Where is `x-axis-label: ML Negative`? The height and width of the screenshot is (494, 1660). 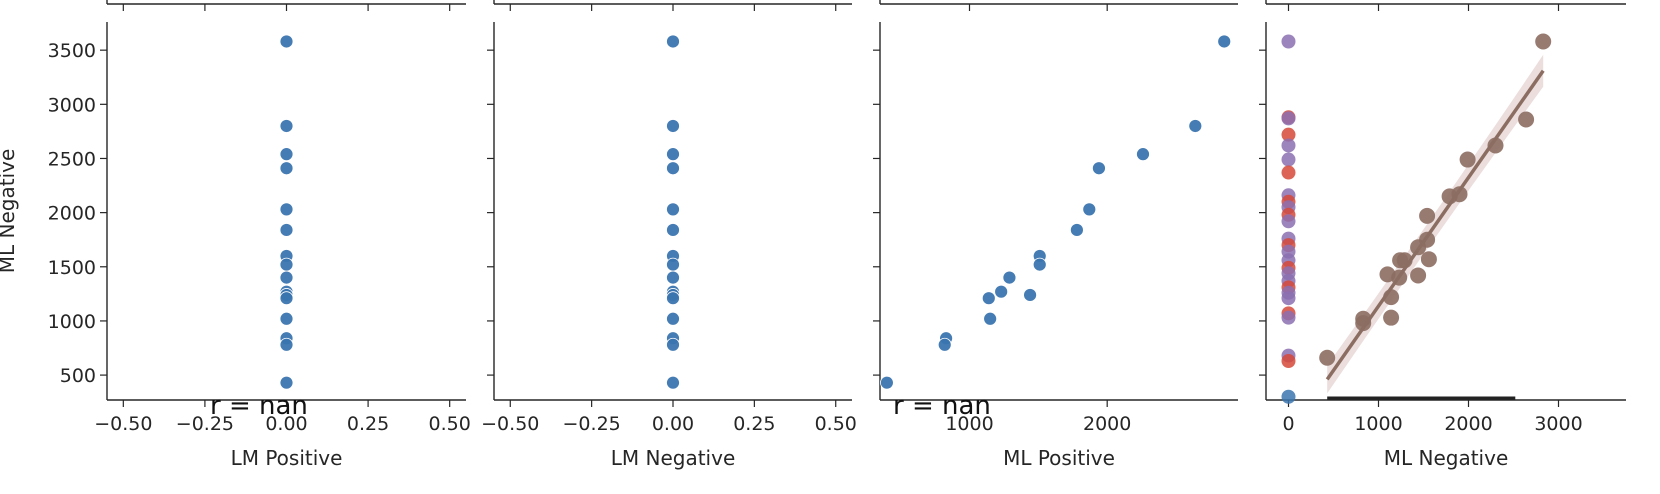
x-axis-label: ML Negative is located at coordinates (1446, 458).